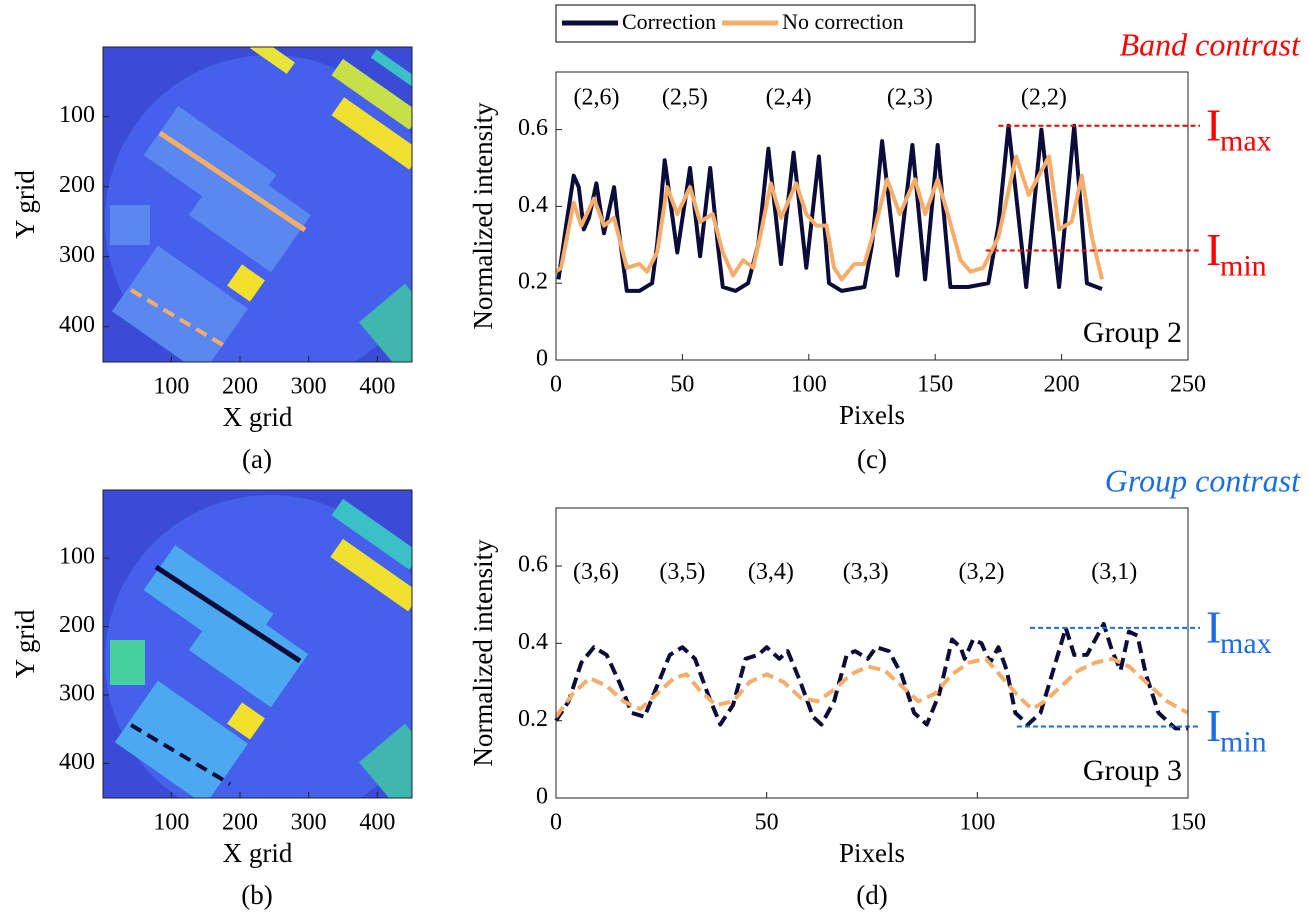 Image resolution: width=1308 pixels, height=914 pixels. What do you see at coordinates (682, 572) in the screenshot?
I see `group-label: (3,5)` at bounding box center [682, 572].